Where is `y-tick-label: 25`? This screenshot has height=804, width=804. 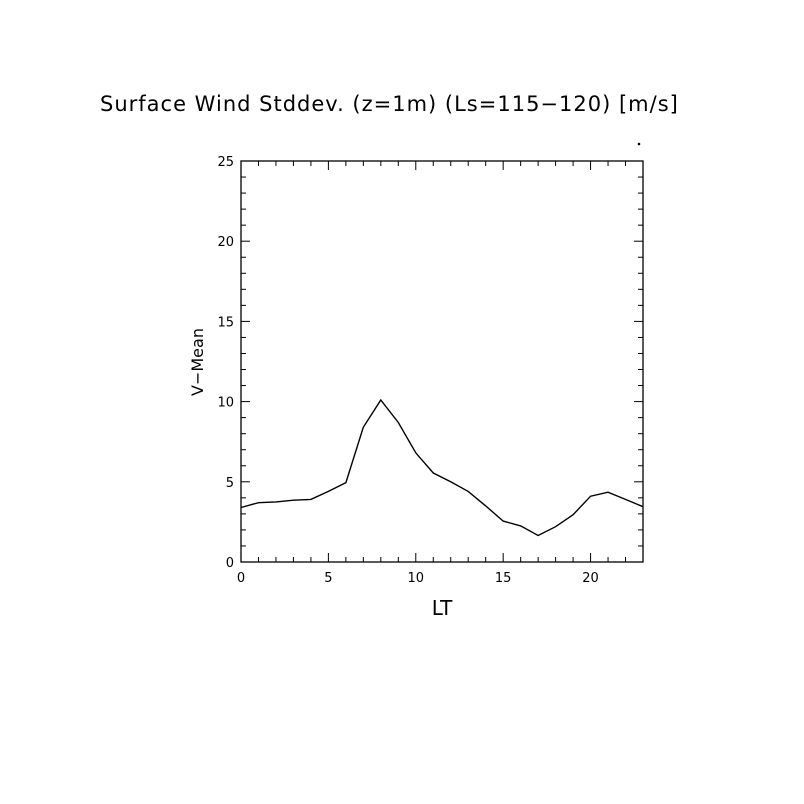 y-tick-label: 25 is located at coordinates (225, 162).